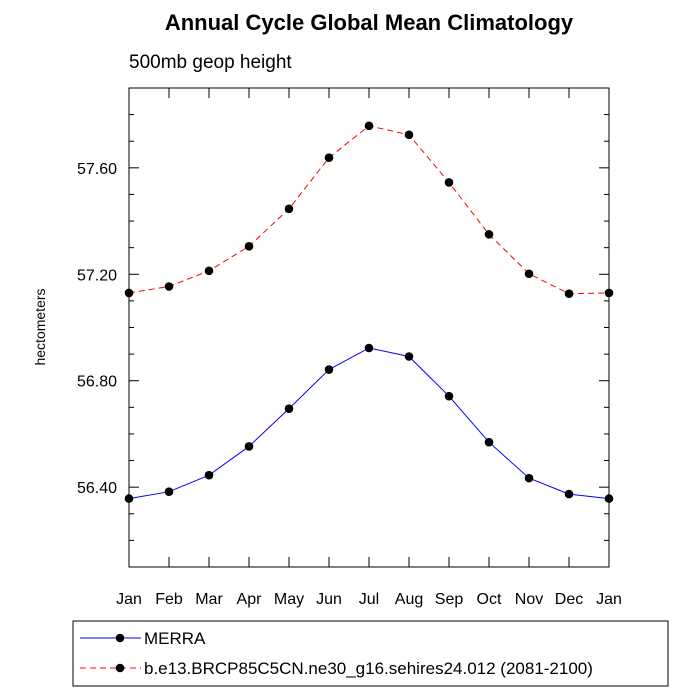  I want to click on y-tick-labels: 56.40 56.80 57.20 57.60, so click(97, 329).